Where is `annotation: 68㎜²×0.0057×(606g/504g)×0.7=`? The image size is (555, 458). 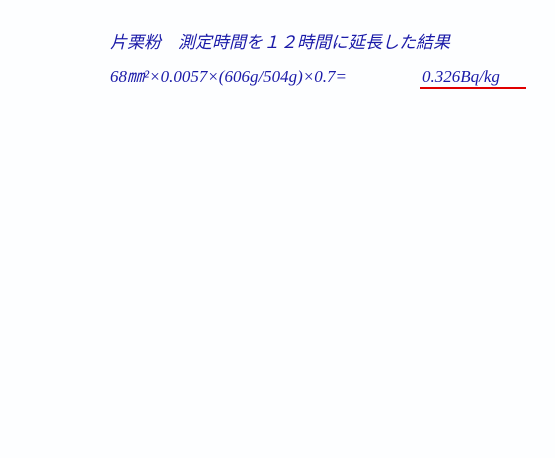
annotation: 68㎜²×0.0057×(606g/504g)×0.7= is located at coordinates (228, 76).